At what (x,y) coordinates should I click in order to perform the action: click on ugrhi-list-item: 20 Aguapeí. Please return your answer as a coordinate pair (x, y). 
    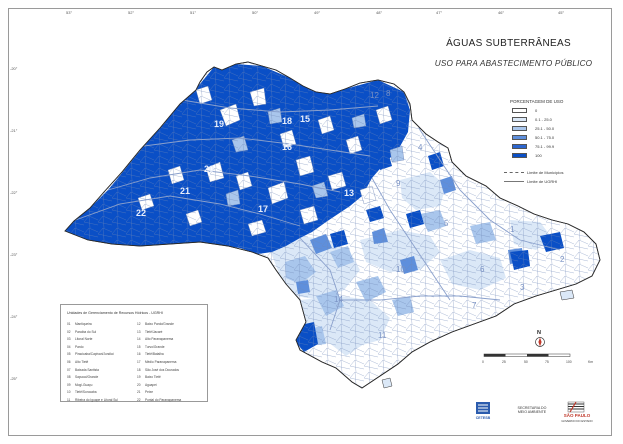
    Looking at the image, I should click on (147, 384).